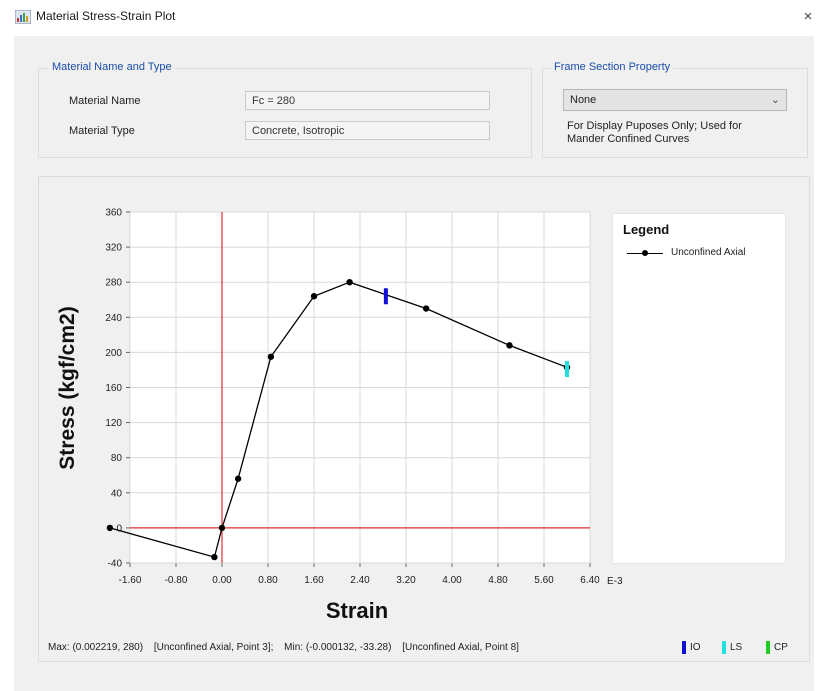 This screenshot has height=691, width=828. Describe the element at coordinates (628, 139) in the screenshot. I see `frame-section-note-line2: Mander Confined Curves` at that location.